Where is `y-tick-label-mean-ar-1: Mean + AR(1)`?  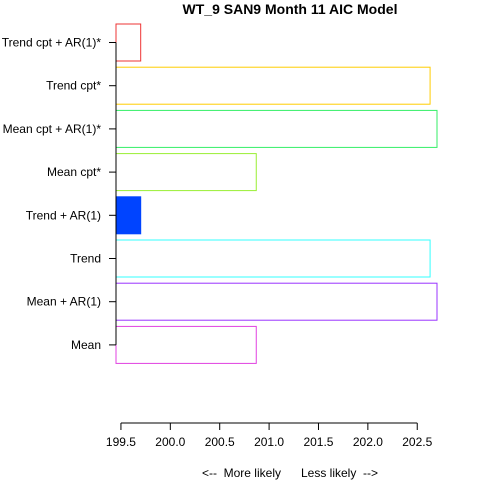 y-tick-label-mean-ar-1: Mean + AR(1) is located at coordinates (64, 302).